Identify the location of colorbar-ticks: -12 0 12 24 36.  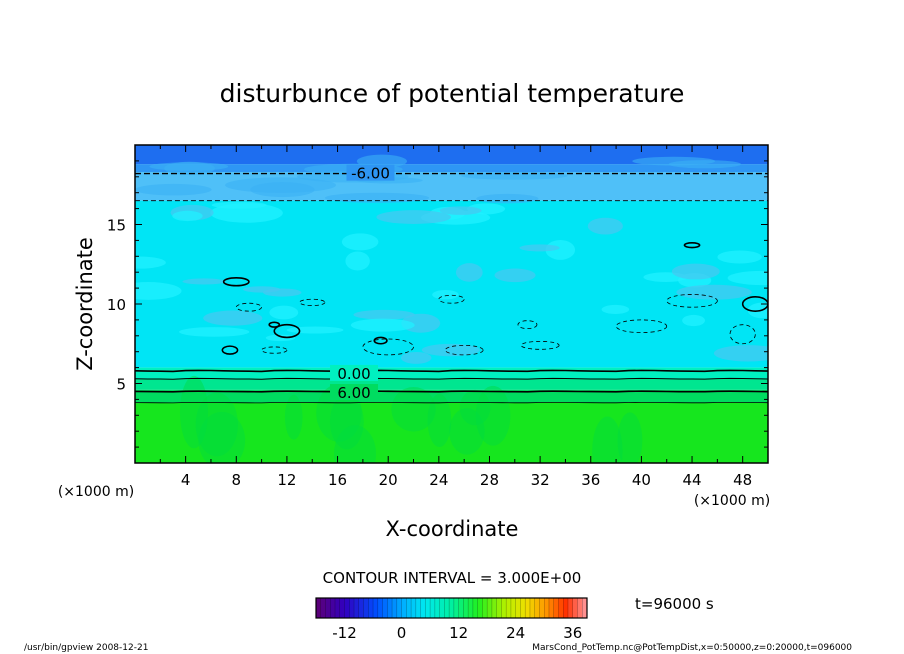
(457, 633).